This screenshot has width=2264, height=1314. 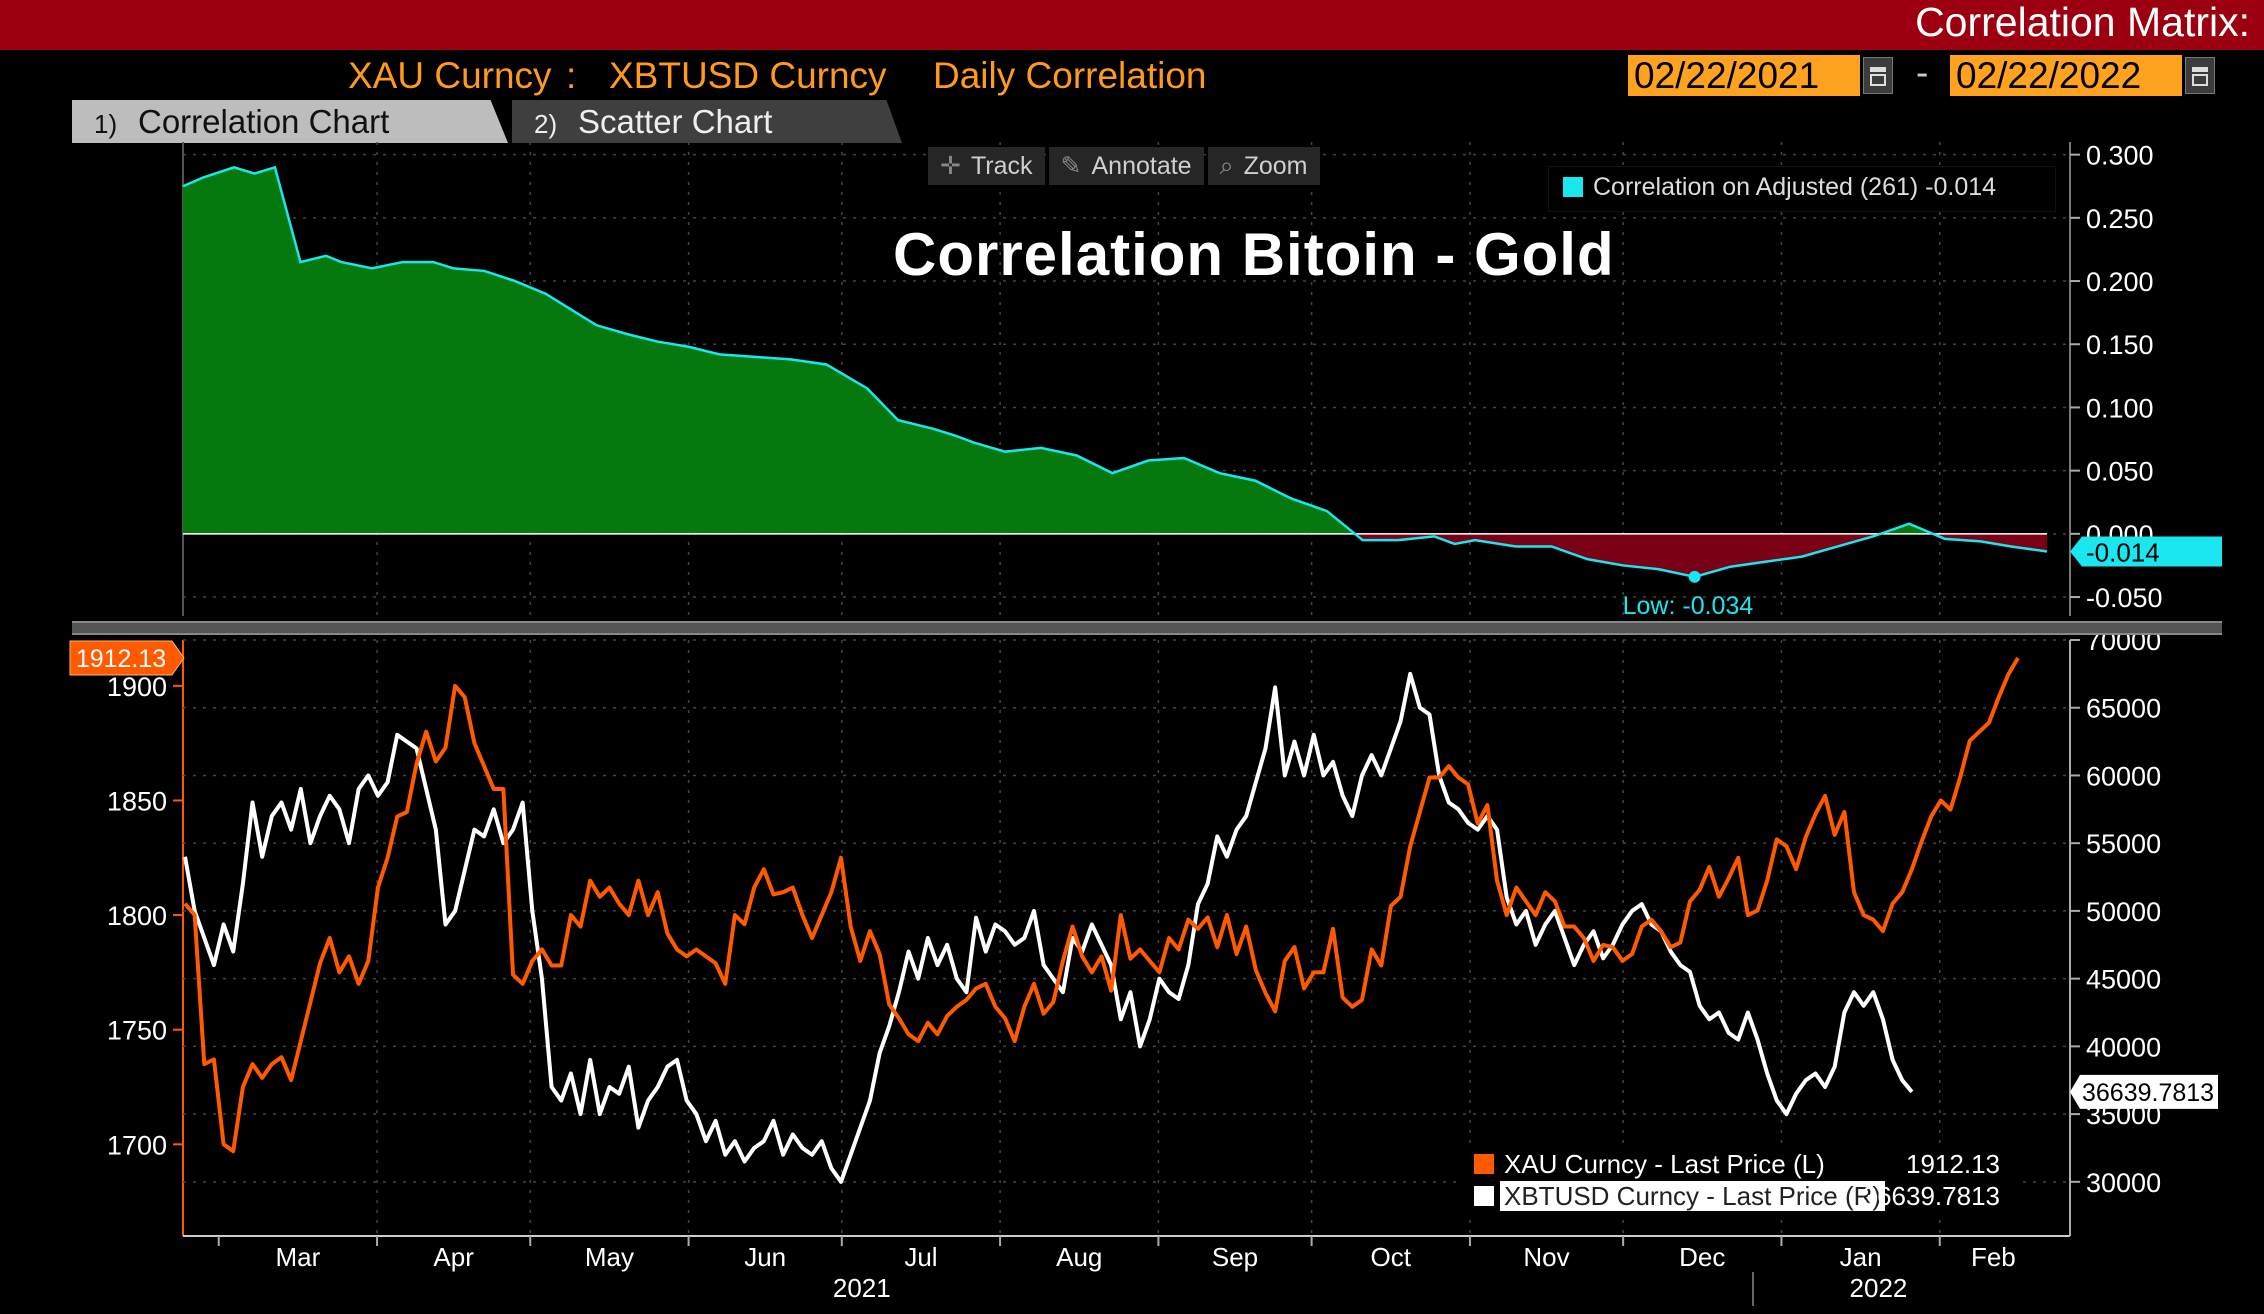 What do you see at coordinates (748, 75) in the screenshot?
I see `security2-label: XBTUSD Curncy` at bounding box center [748, 75].